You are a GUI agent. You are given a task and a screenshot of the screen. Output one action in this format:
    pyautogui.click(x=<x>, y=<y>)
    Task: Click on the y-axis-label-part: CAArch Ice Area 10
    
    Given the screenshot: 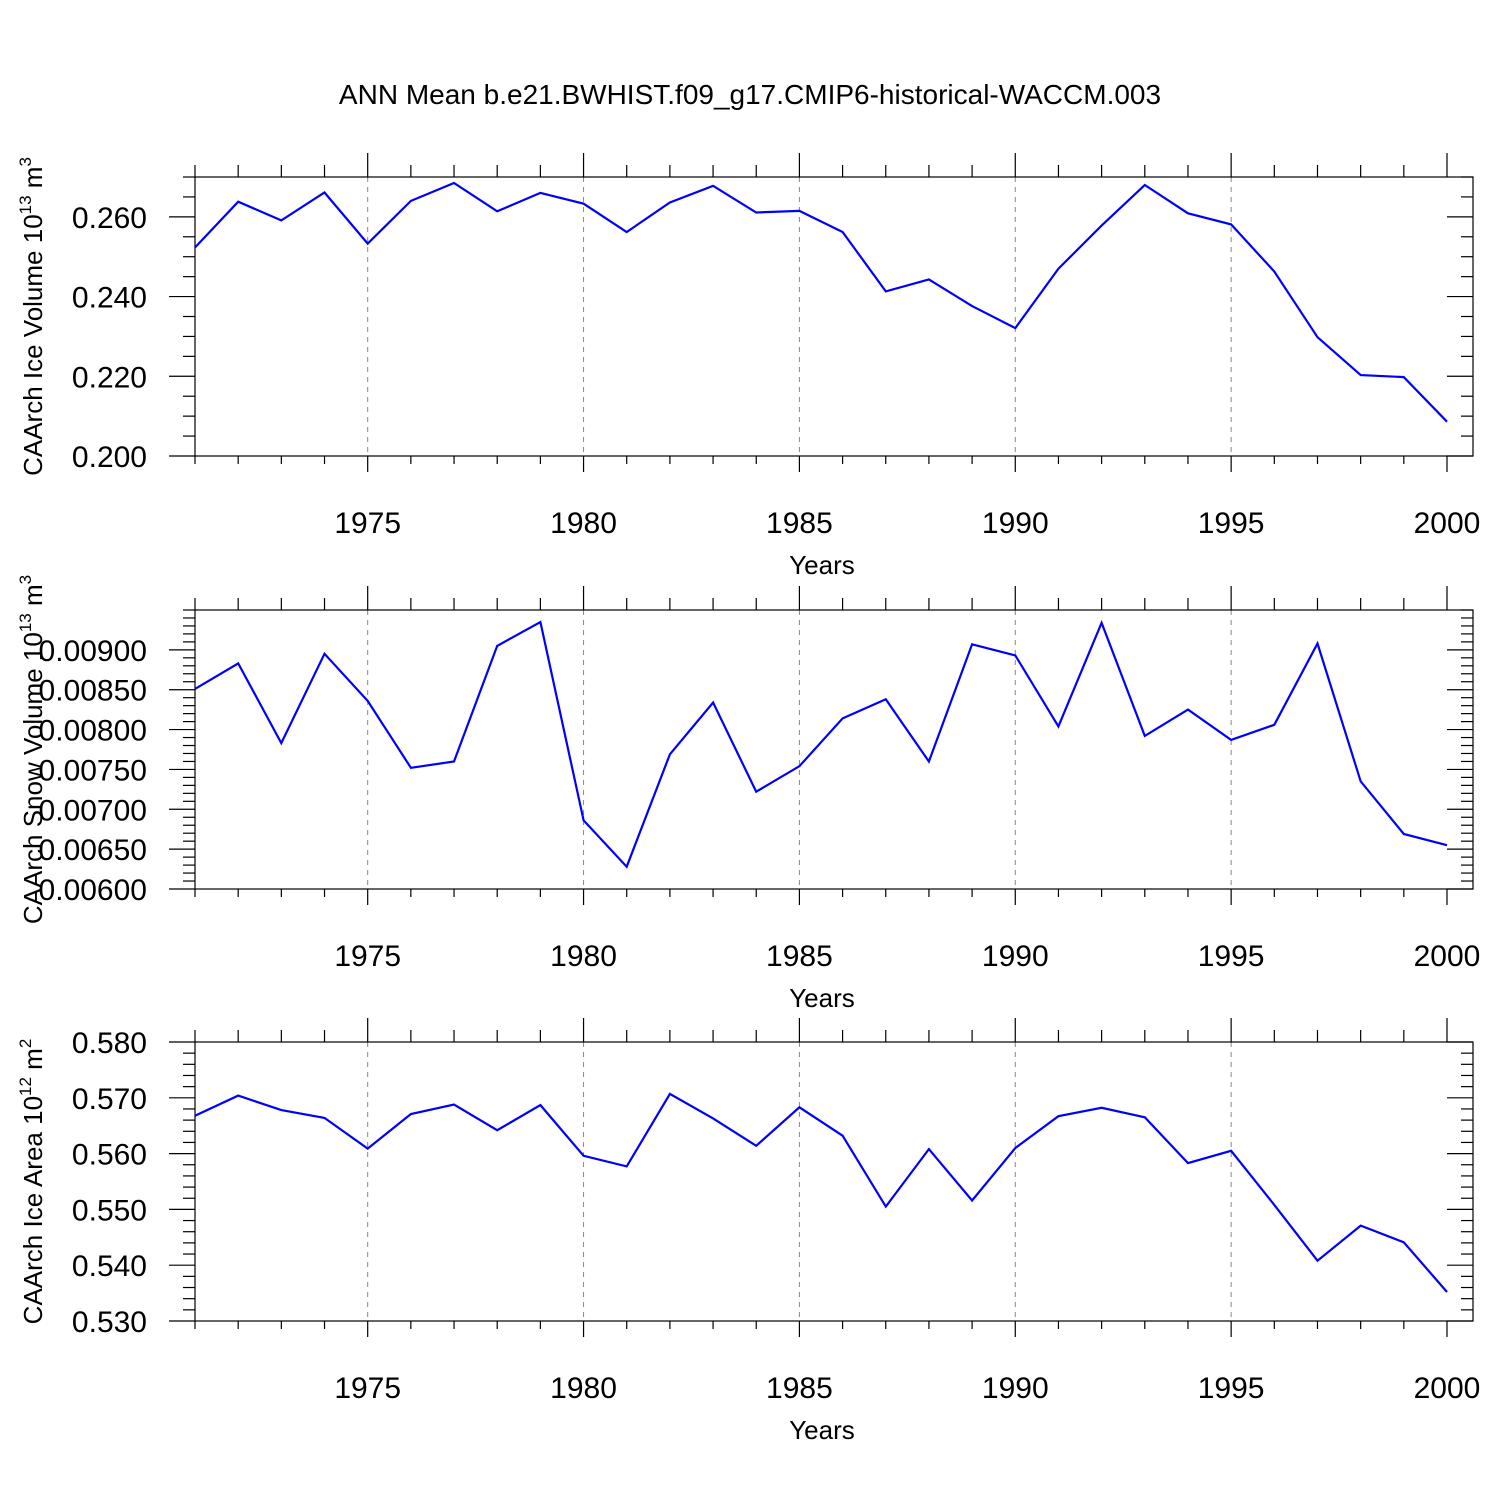 What is the action you would take?
    pyautogui.click(x=33, y=1210)
    